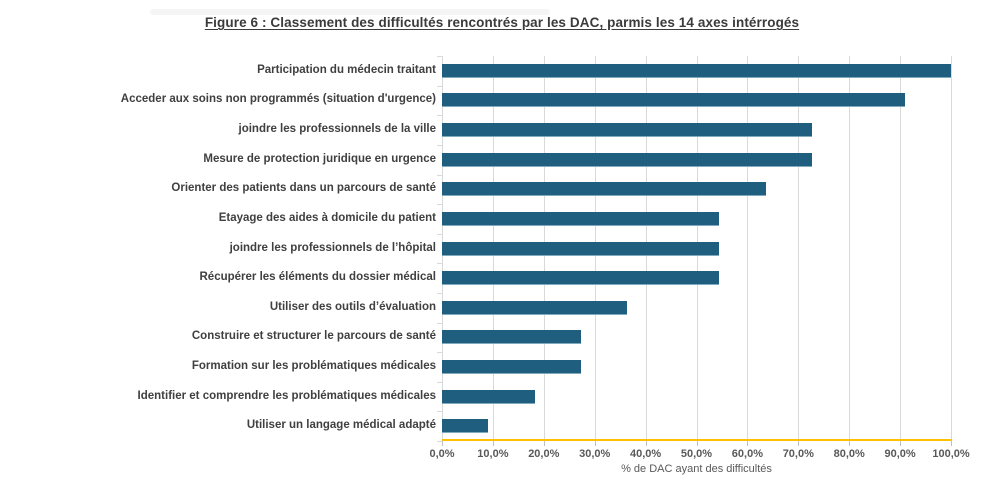 This screenshot has width=1004, height=482. What do you see at coordinates (697, 440) in the screenshot?
I see `x-axis-line` at bounding box center [697, 440].